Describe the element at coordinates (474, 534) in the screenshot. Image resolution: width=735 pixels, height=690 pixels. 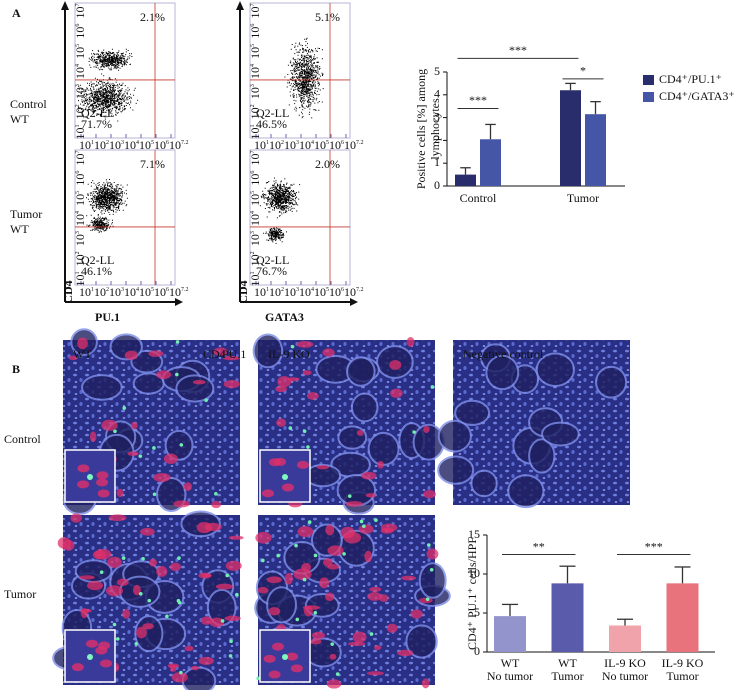
I see `y-tick-label: 15` at that location.